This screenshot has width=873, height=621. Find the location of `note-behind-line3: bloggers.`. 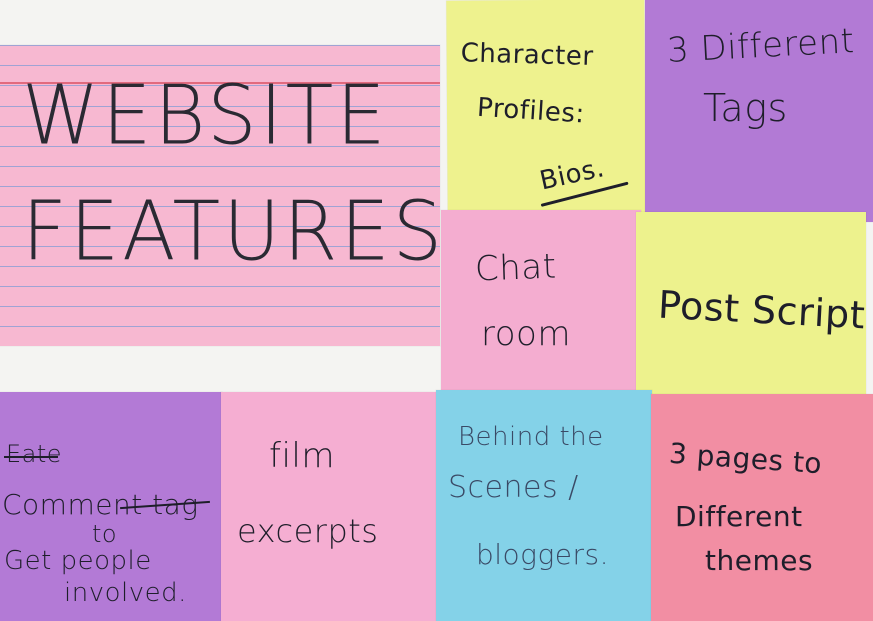

note-behind-line3: bloggers. is located at coordinates (543, 554).